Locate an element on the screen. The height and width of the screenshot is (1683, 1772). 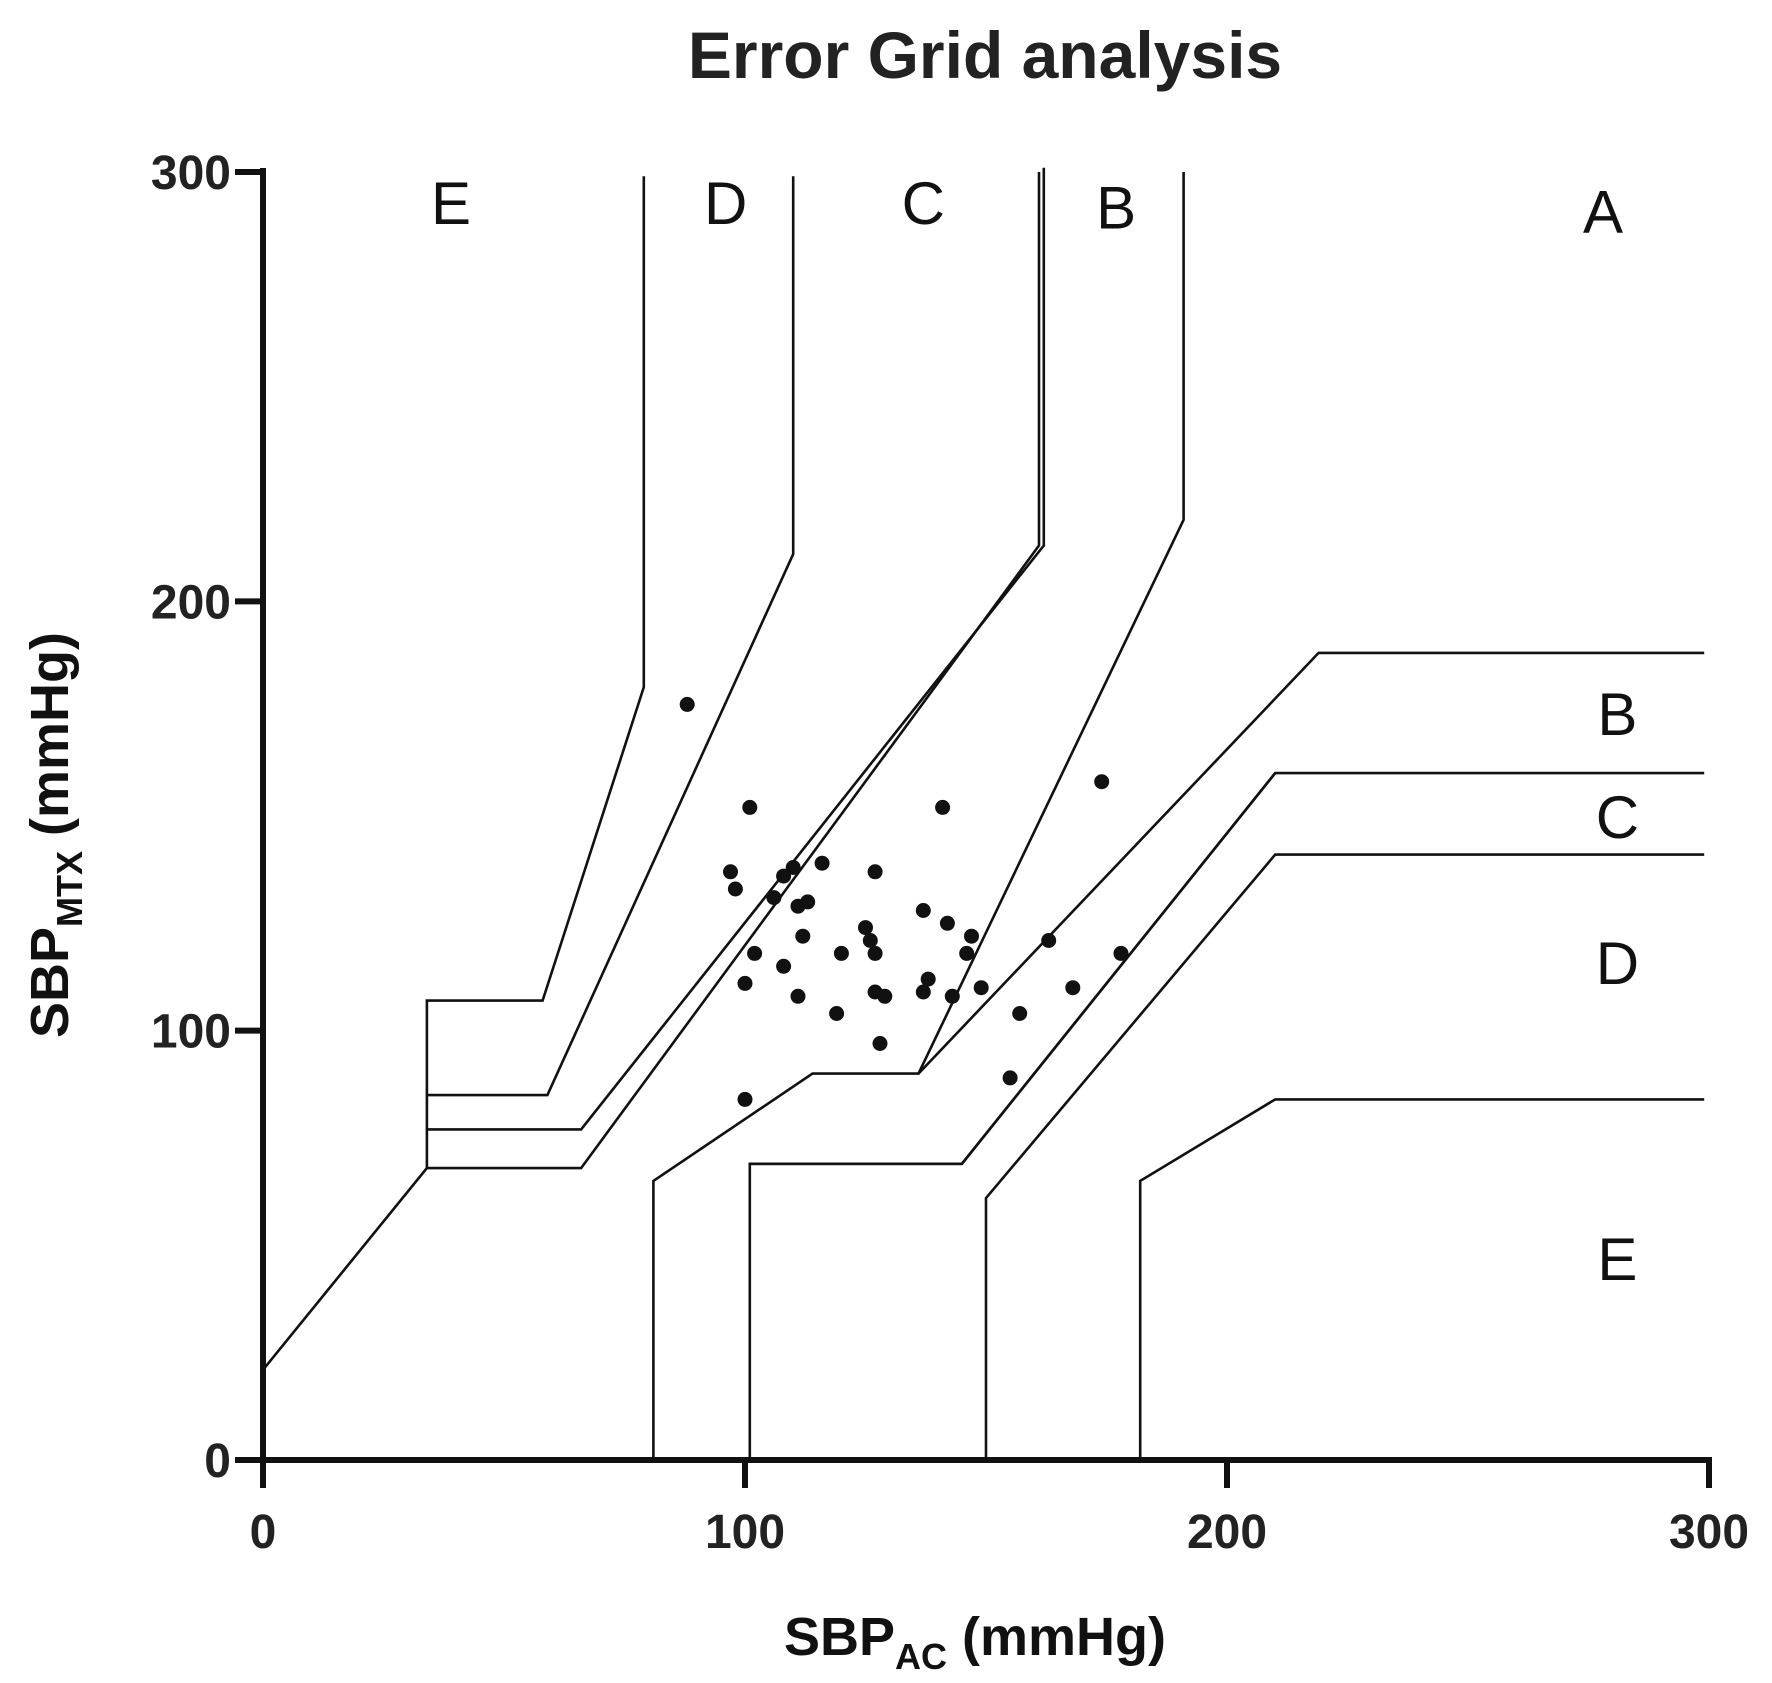
zone-label: A is located at coordinates (1603, 212).